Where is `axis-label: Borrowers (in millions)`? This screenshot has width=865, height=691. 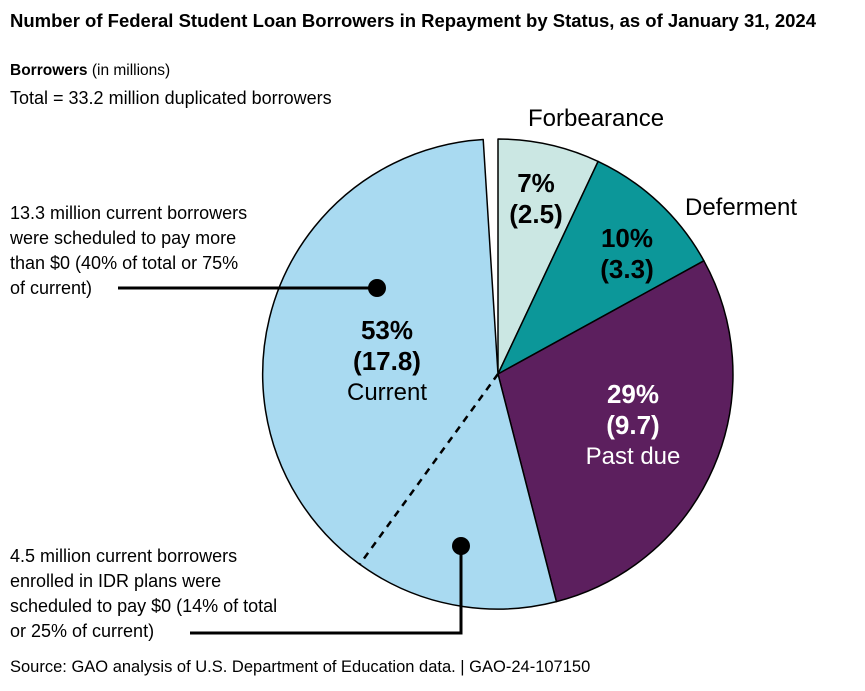
axis-label: Borrowers (in millions) is located at coordinates (90, 71).